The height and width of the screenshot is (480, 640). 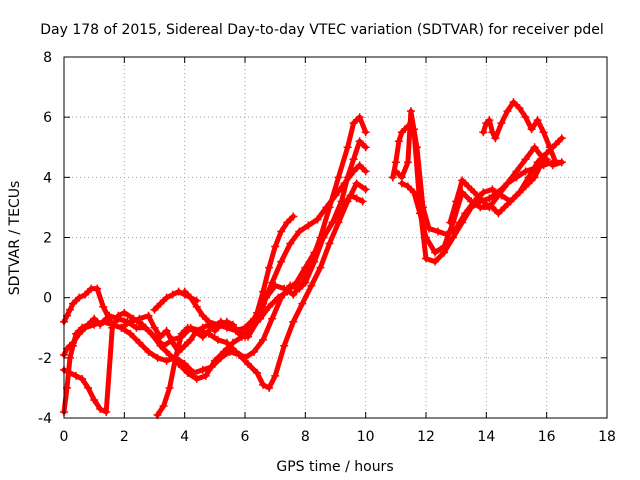 I want to click on x-tick-label: 0, so click(x=64, y=437).